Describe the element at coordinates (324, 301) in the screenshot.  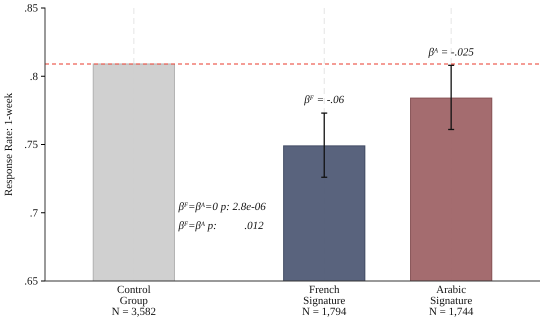
I see `x-tick-label: French Signature N = 1,794` at that location.